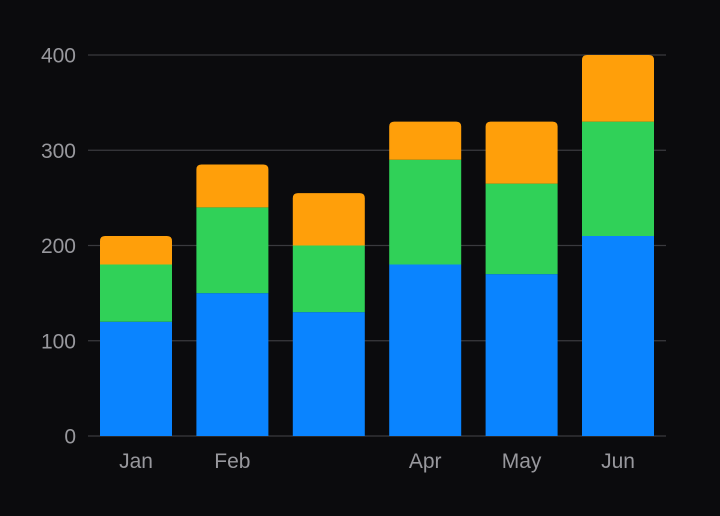 This screenshot has width=720, height=516. Describe the element at coordinates (58, 246) in the screenshot. I see `y-tick-label: 200` at that location.